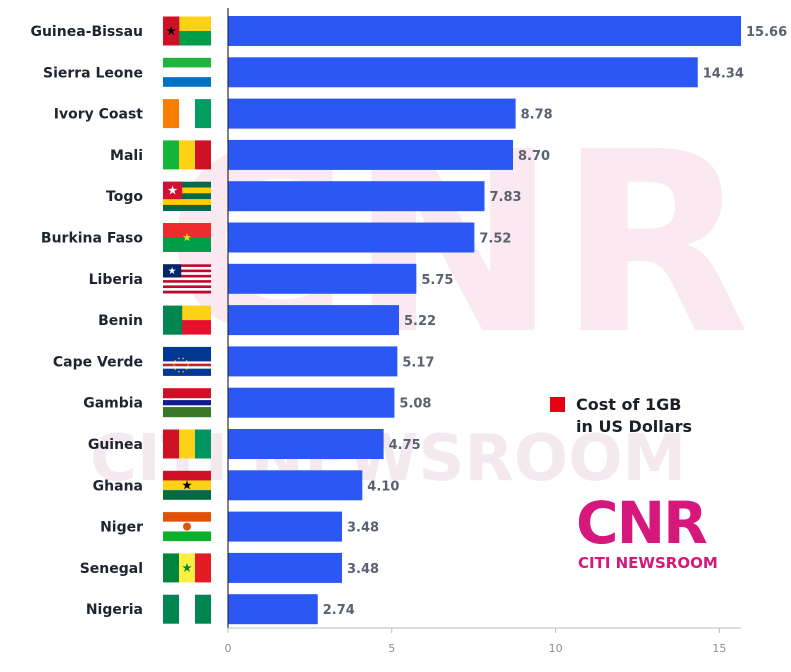  What do you see at coordinates (187, 155) in the screenshot?
I see `flag-mali-icon` at bounding box center [187, 155].